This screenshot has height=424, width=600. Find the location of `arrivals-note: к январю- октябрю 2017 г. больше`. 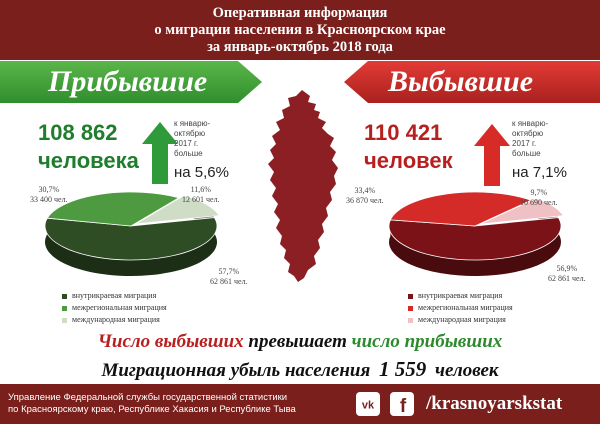

arrivals-note: к январю- октябрю 2017 г. больше is located at coordinates (192, 139).